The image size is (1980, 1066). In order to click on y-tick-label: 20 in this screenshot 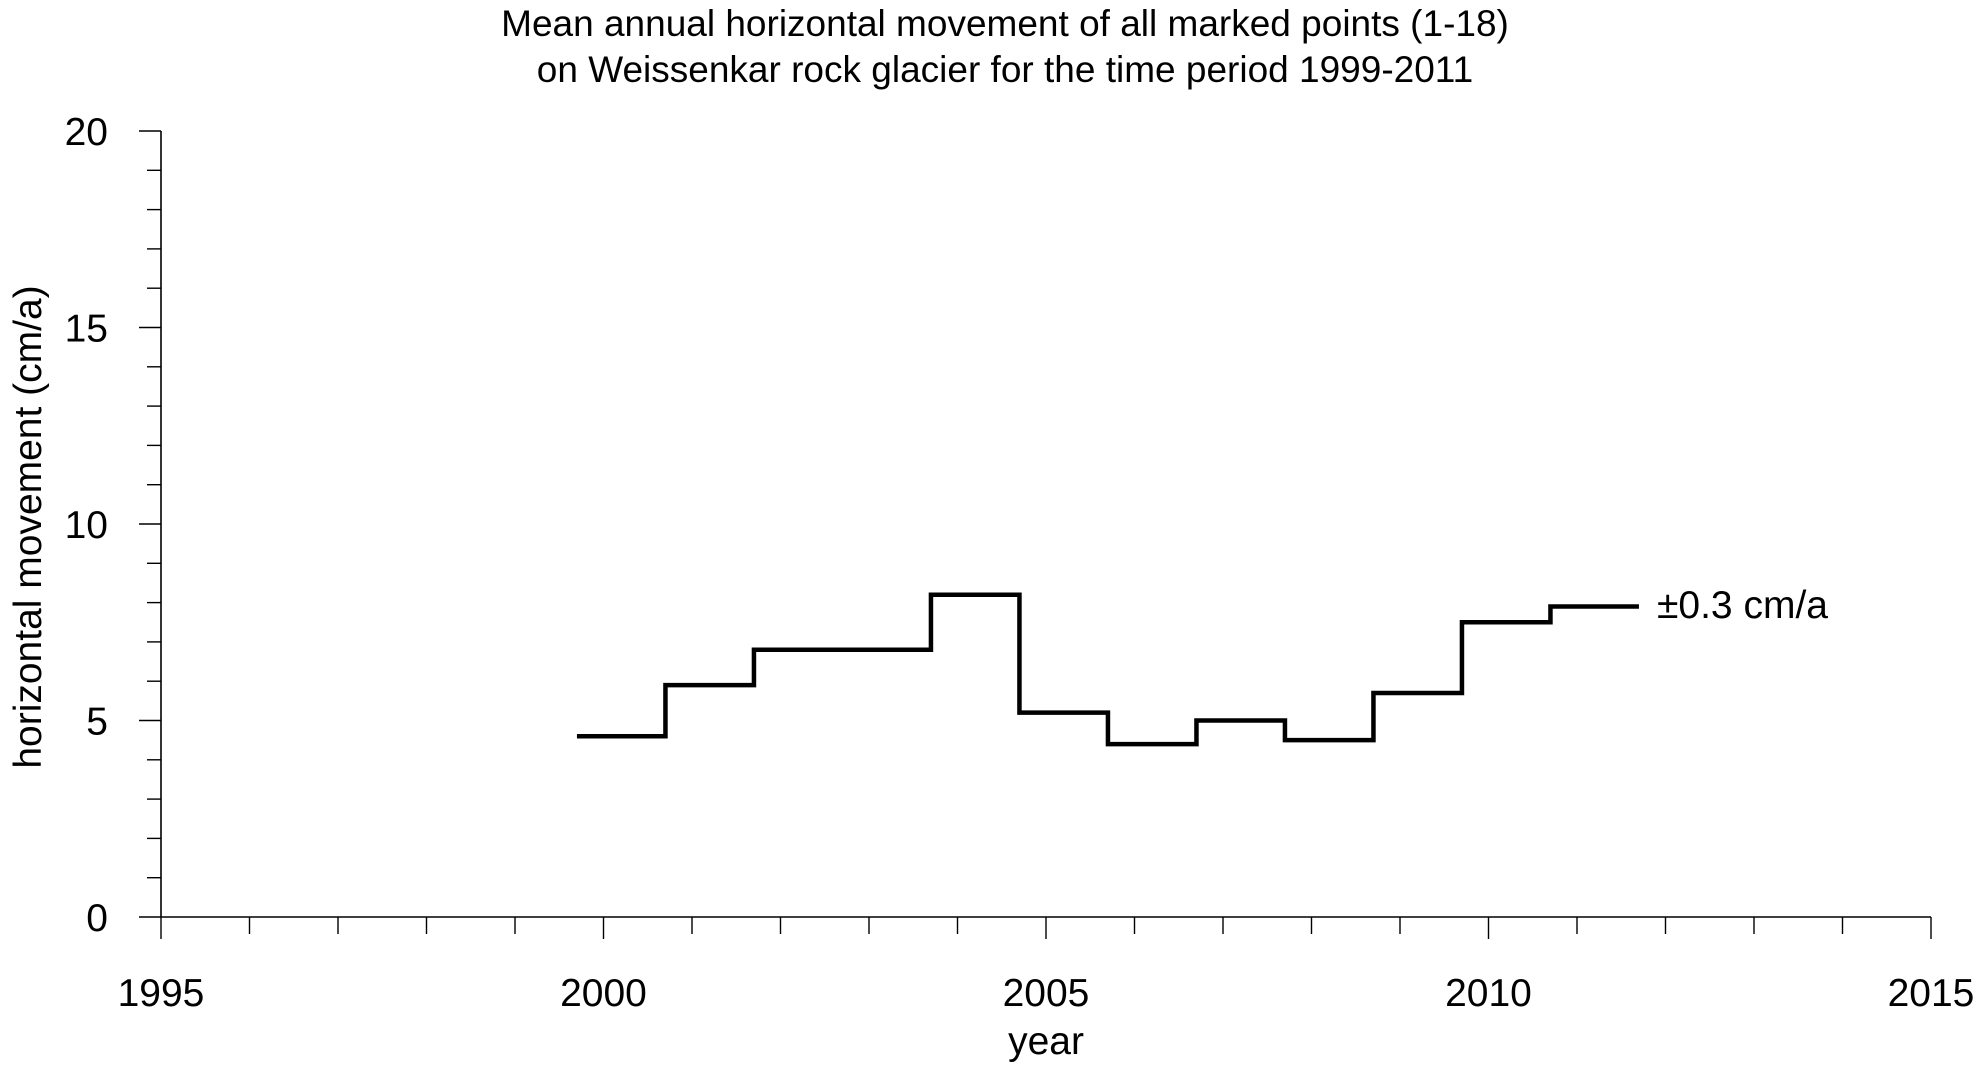, I will do `click(86, 132)`.